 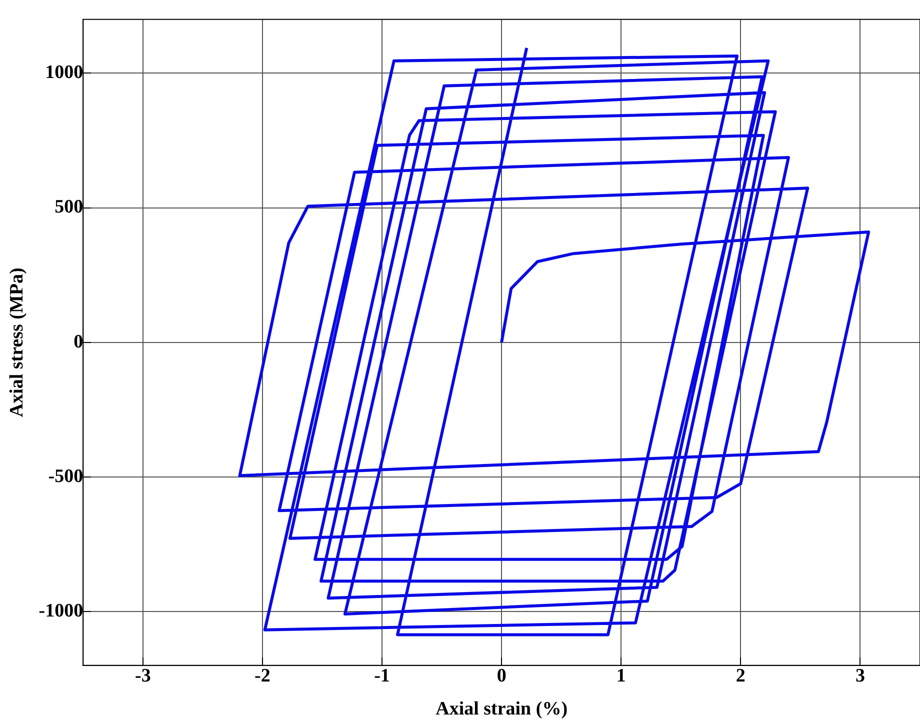 I want to click on x-tick-label: -1, so click(x=382, y=676).